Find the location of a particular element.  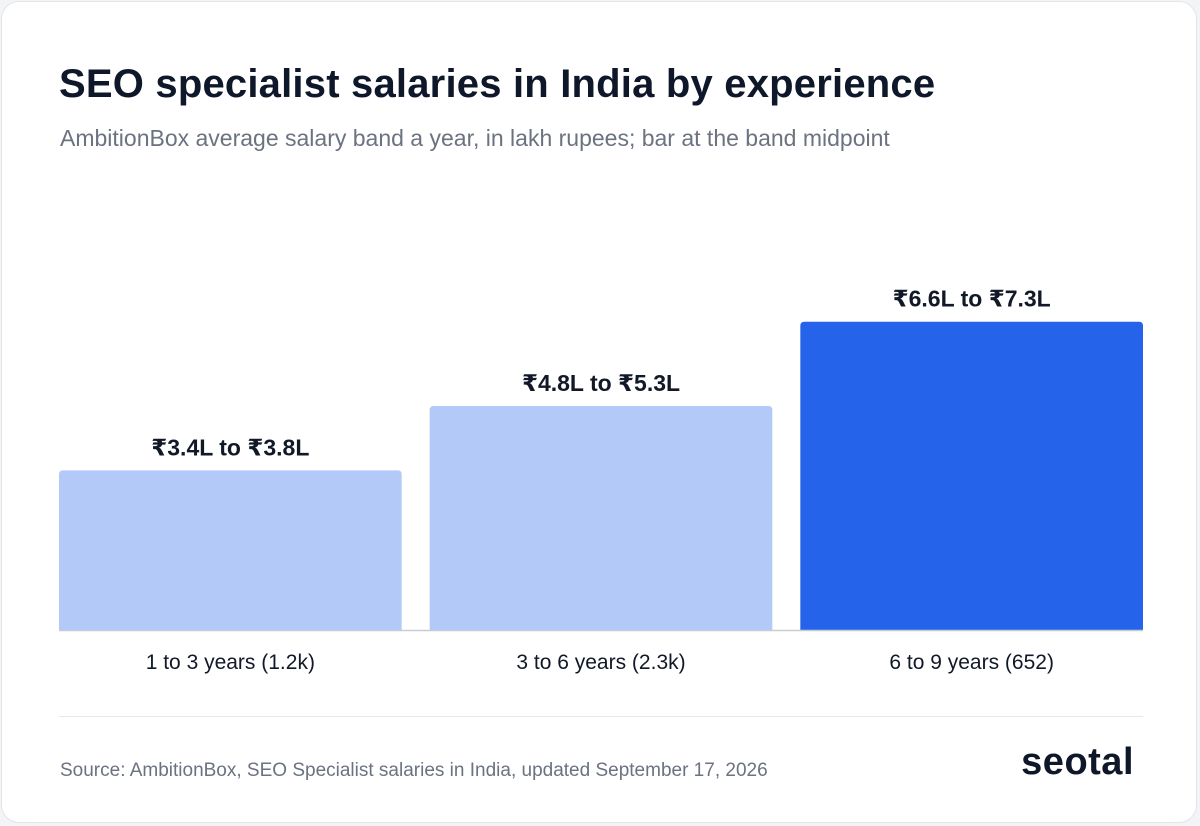

bar-value-label: ₹3.4L to ₹3.8L is located at coordinates (230, 447).